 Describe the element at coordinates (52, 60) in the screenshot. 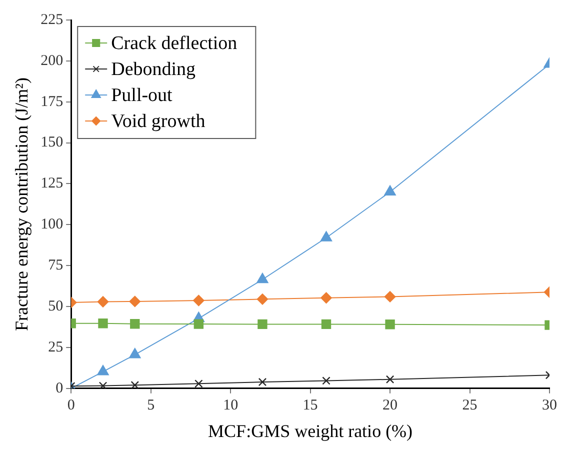

I see `y-tick-label: 200` at that location.